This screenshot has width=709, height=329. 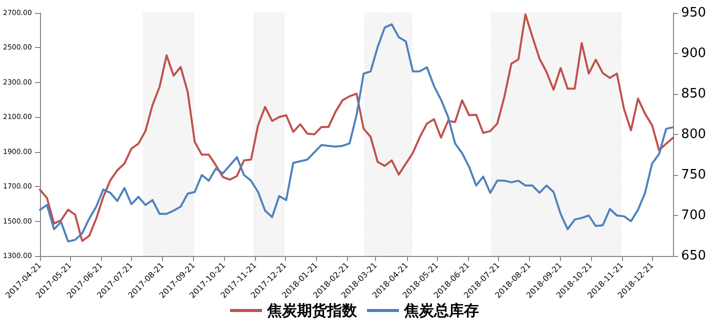 I want to click on y2-tick-label: 800, so click(x=693, y=134).